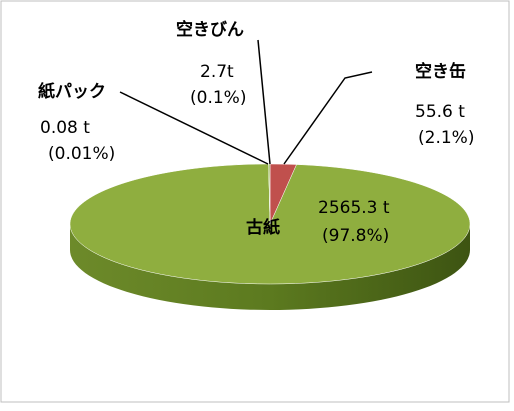 The height and width of the screenshot is (411, 514). What do you see at coordinates (72, 91) in the screenshot?
I see `category-label: 紙パック` at bounding box center [72, 91].